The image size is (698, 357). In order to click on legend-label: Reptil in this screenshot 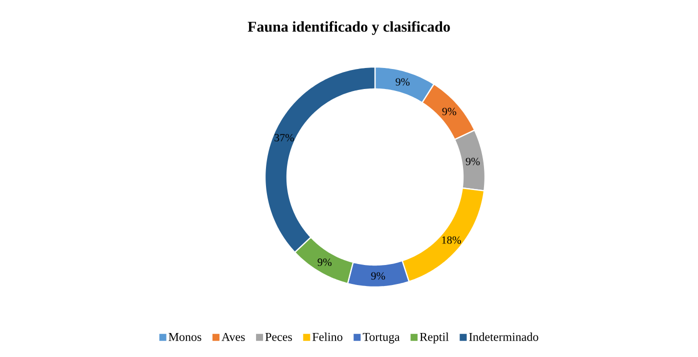, I will do `click(434, 338)`.